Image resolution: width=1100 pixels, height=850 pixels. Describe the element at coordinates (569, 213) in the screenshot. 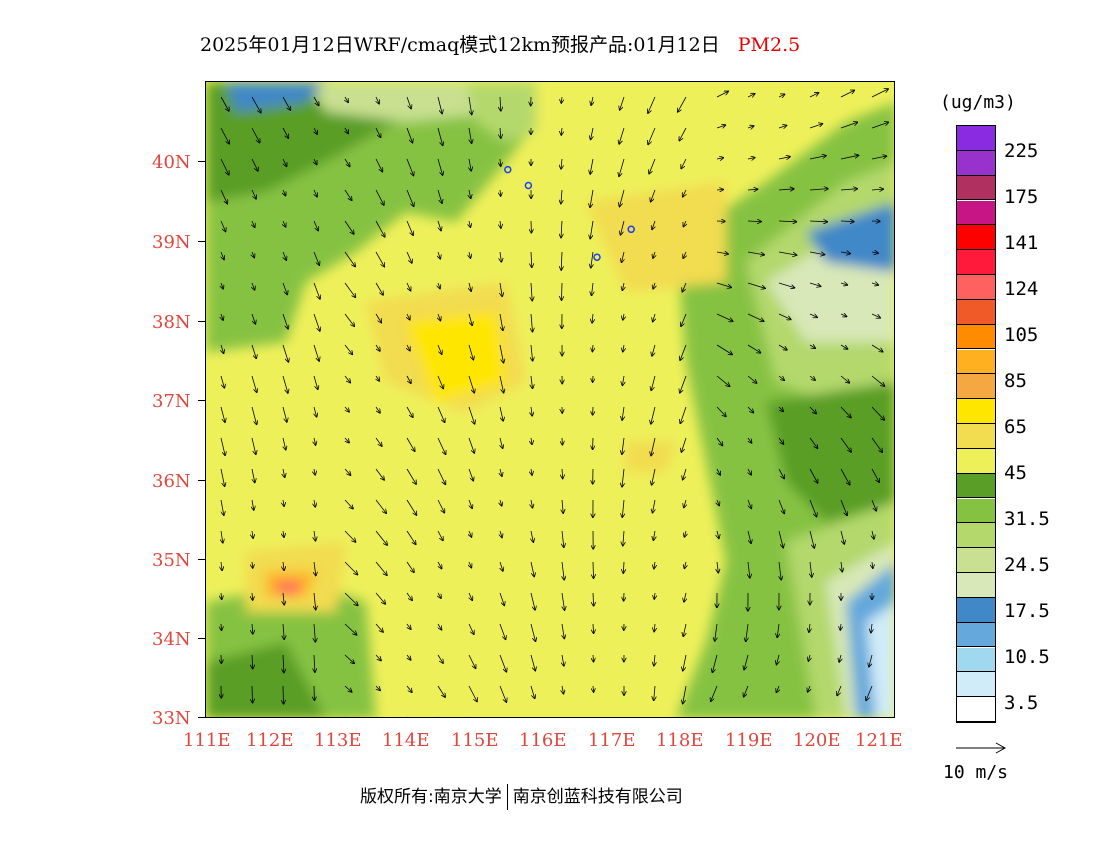

I see `city-markers` at that location.